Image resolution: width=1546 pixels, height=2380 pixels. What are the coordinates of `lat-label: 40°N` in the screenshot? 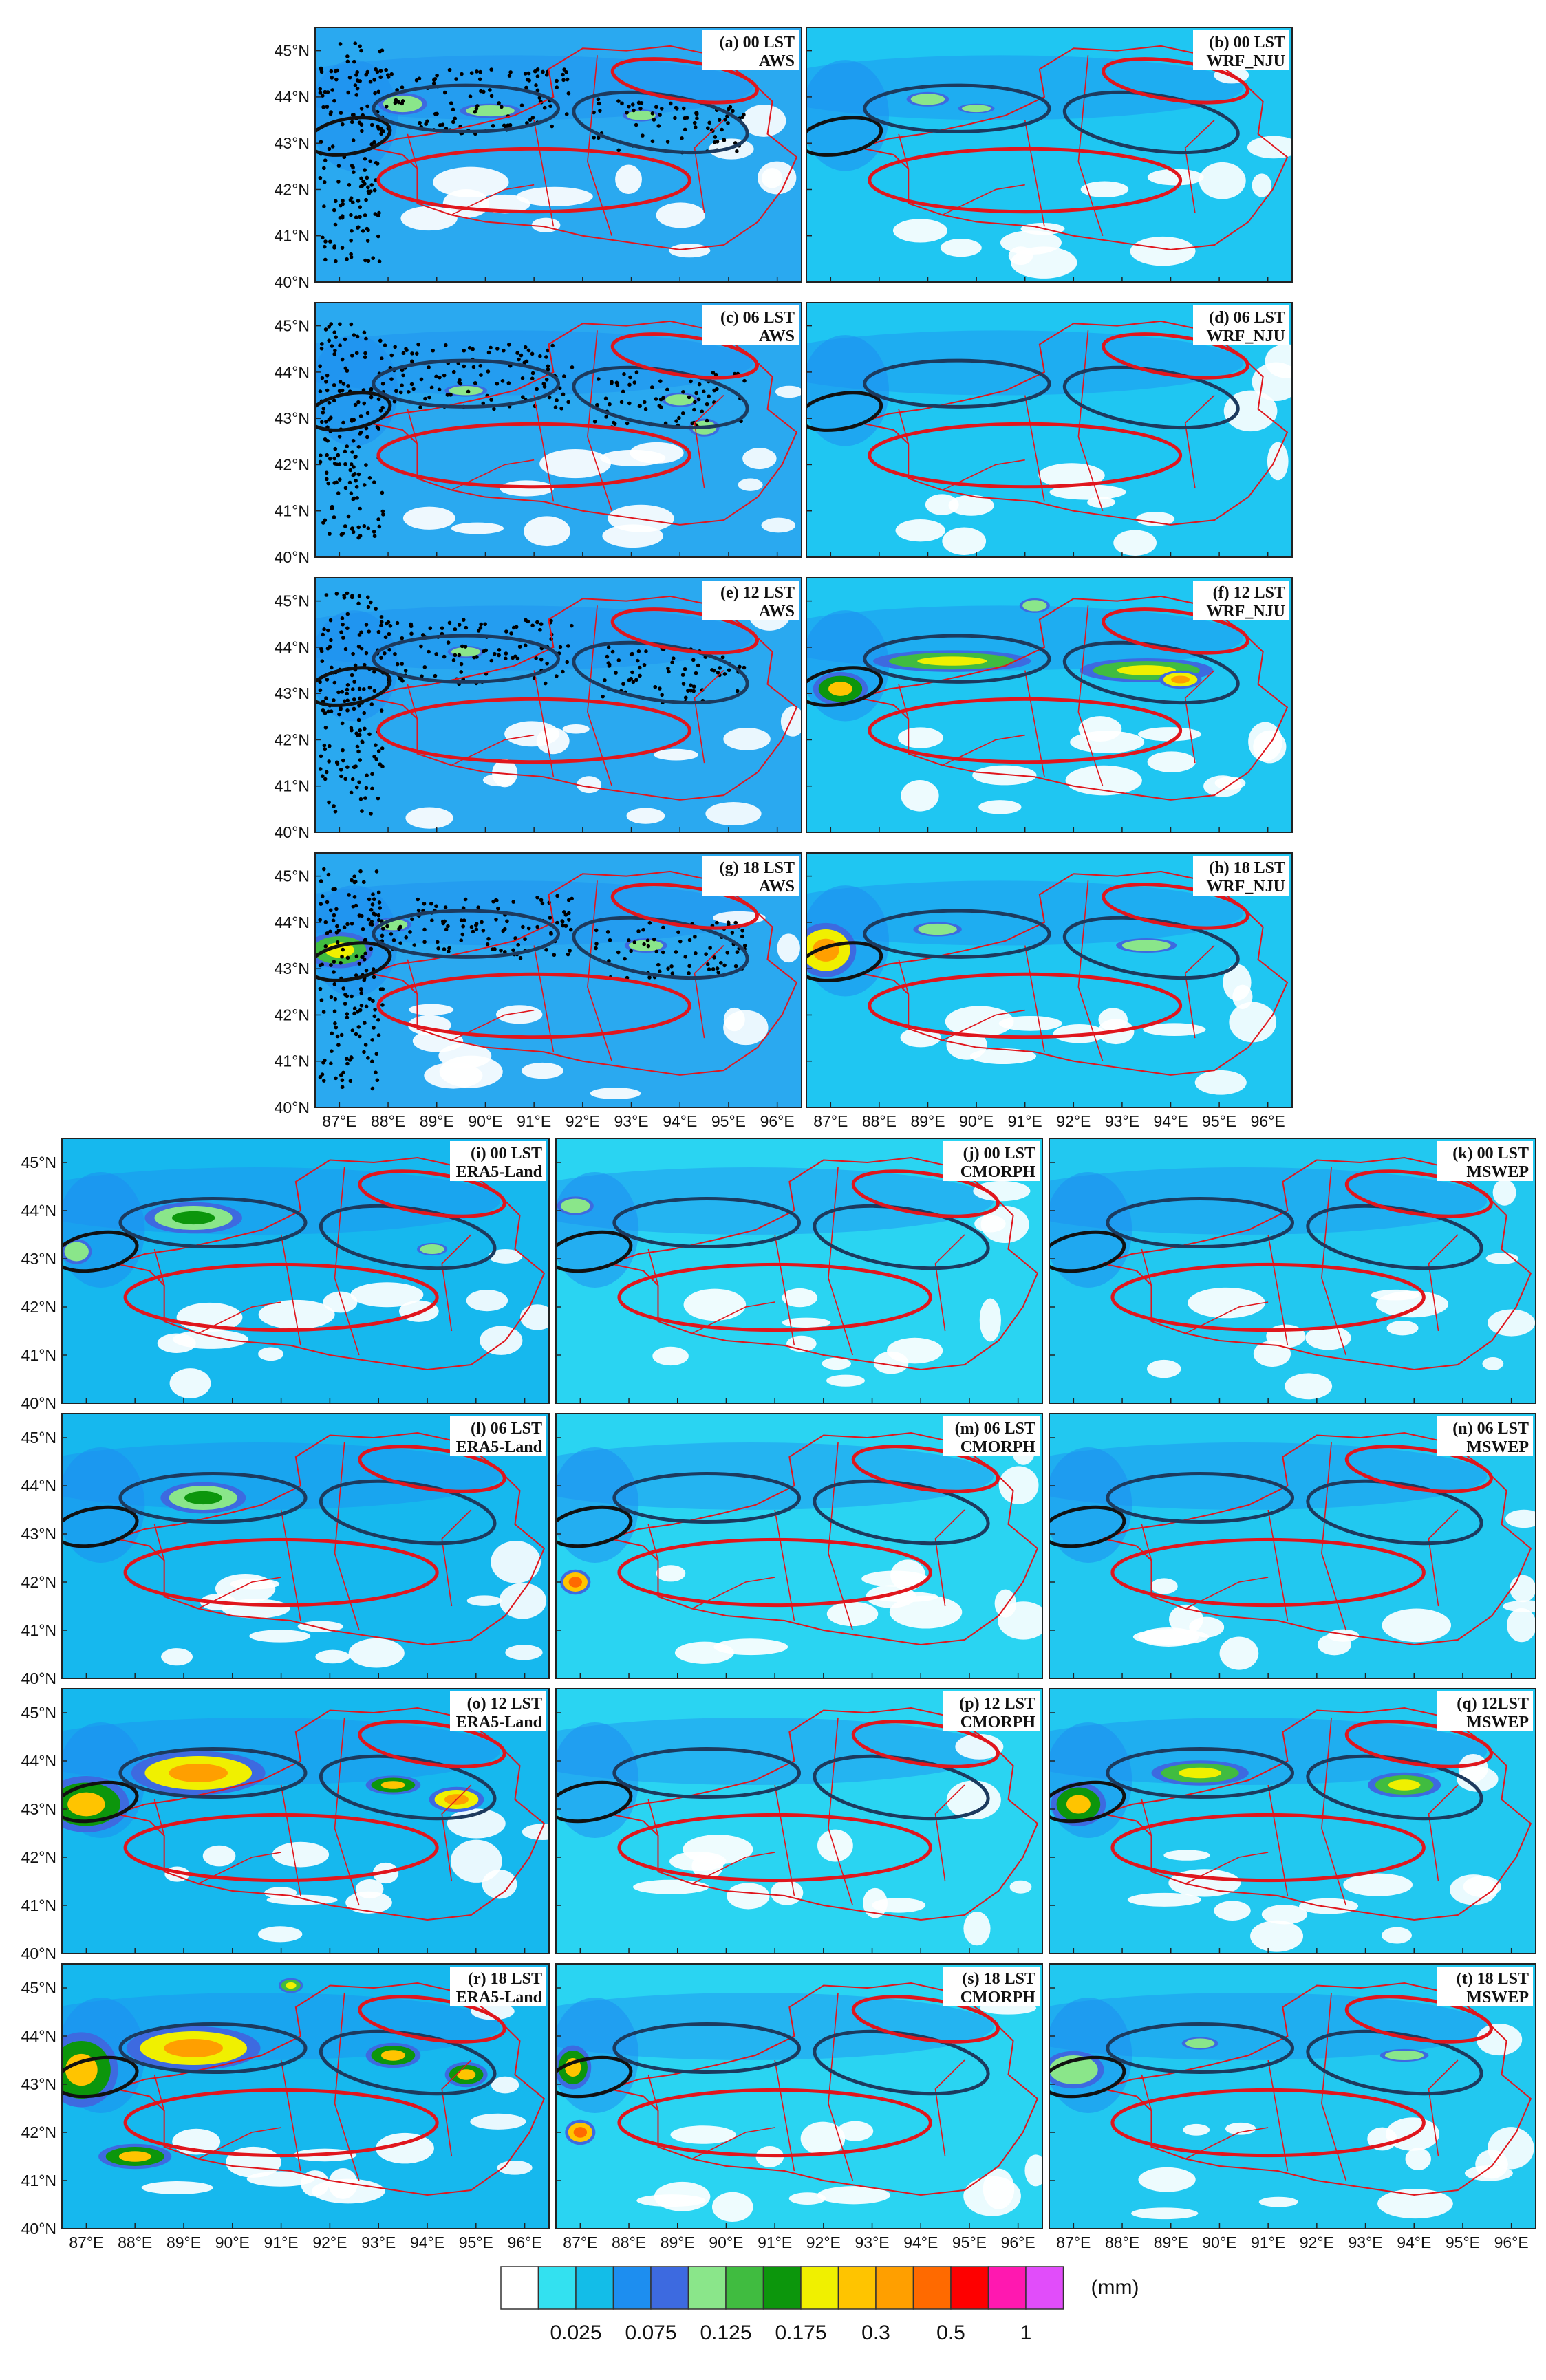 It's located at (292, 1107).